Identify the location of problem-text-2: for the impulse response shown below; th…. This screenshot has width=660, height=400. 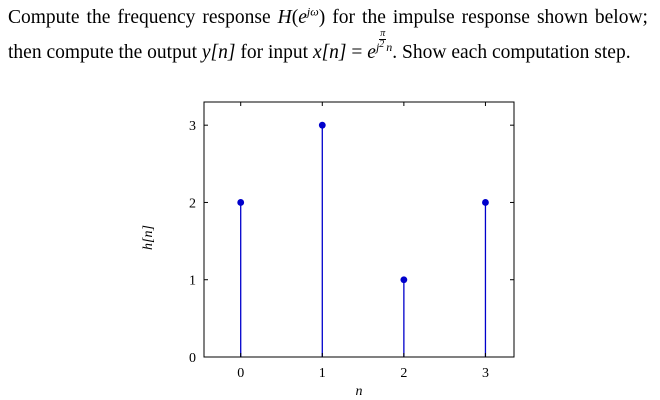
(328, 35).